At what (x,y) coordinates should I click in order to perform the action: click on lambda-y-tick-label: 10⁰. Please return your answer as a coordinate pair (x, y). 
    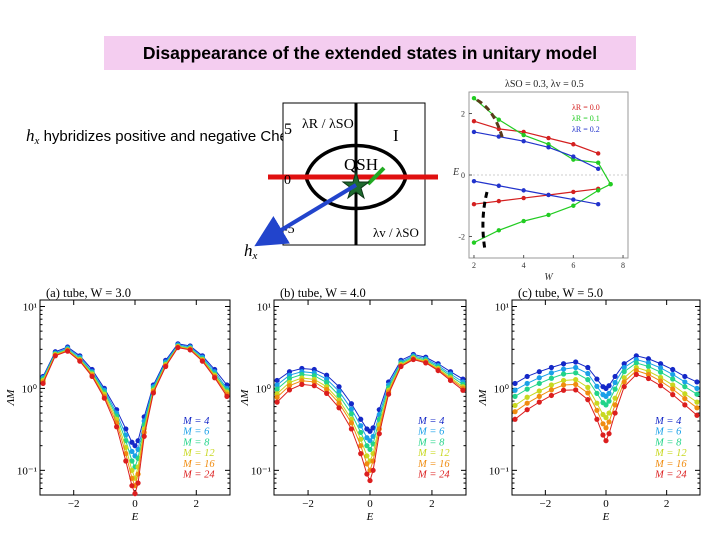
    Looking at the image, I should click on (264, 389).